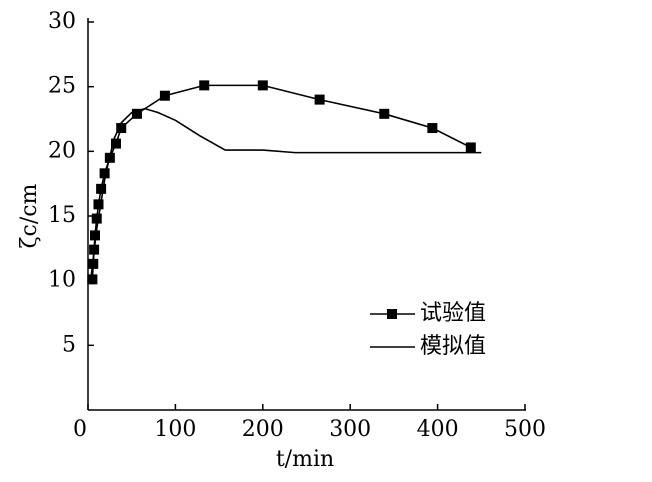 The height and width of the screenshot is (482, 652). What do you see at coordinates (80, 429) in the screenshot?
I see `x-tick-label: 0` at bounding box center [80, 429].